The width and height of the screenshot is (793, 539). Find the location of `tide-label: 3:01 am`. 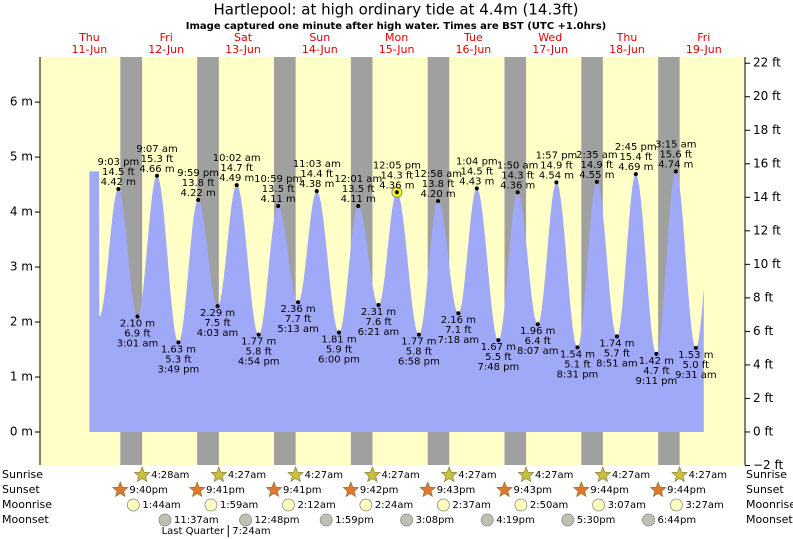

tide-label: 3:01 am is located at coordinates (138, 344).